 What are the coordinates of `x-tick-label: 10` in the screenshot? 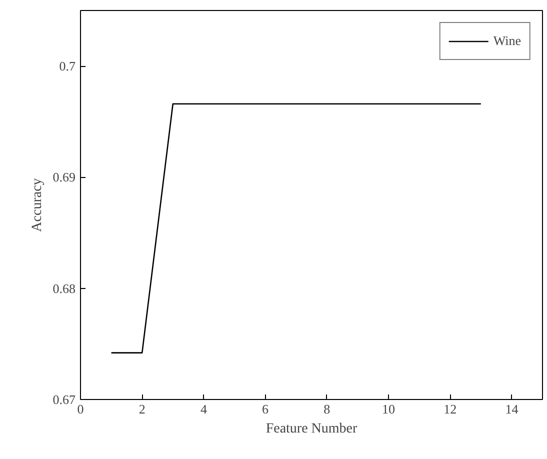 It's located at (388, 409).